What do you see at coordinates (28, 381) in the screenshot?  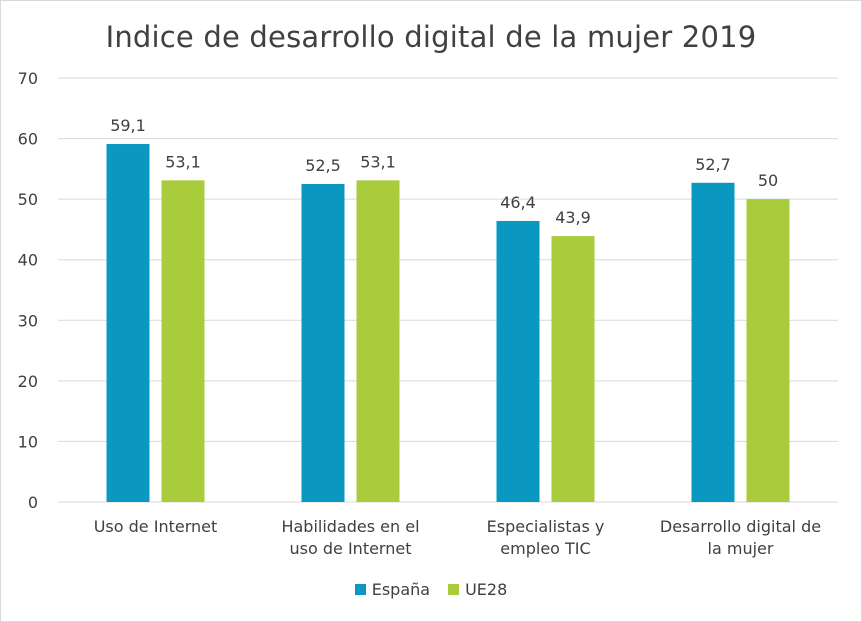 I see `y-tick-label: 20` at bounding box center [28, 381].